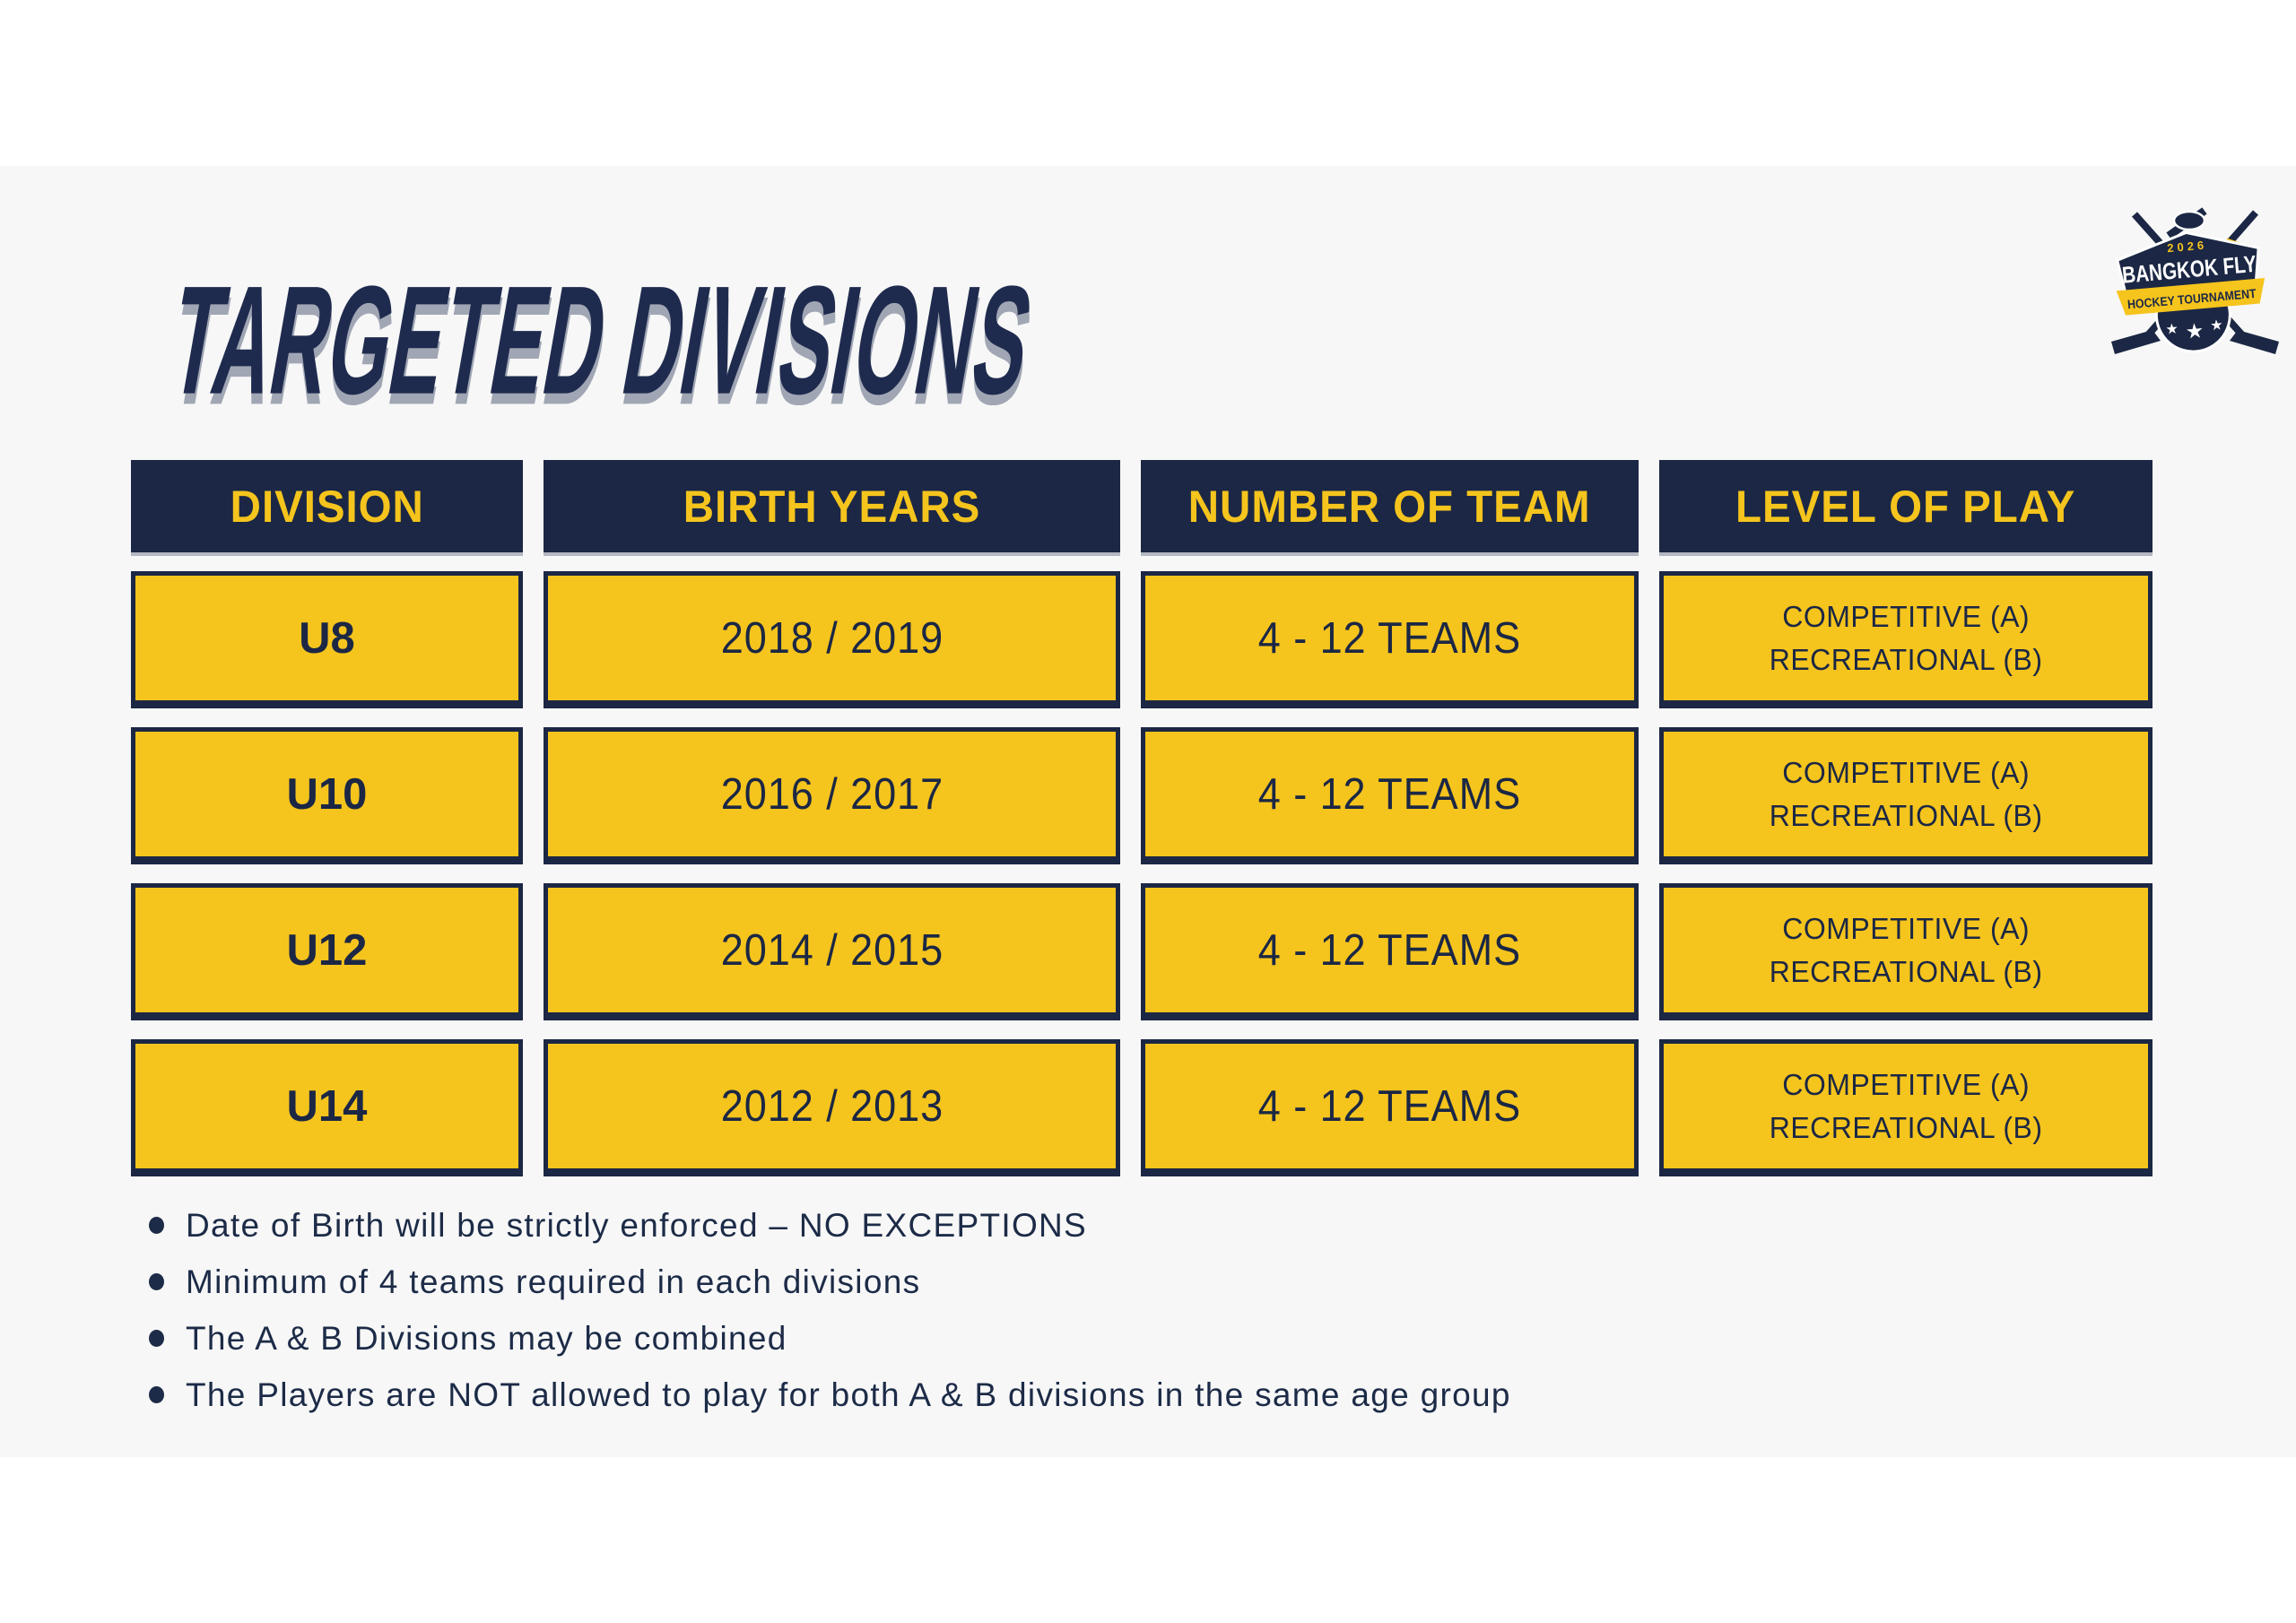 This screenshot has width=2296, height=1623. Describe the element at coordinates (327, 639) in the screenshot. I see `cell-division: U8` at that location.